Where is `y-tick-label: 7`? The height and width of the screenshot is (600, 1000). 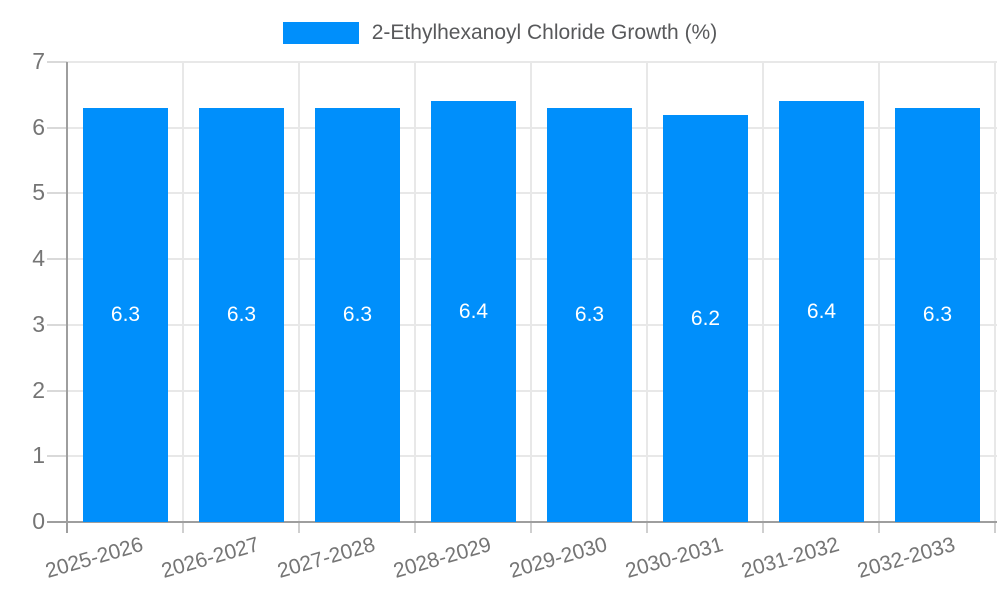
y-tick-label: 7 is located at coordinates (38, 61).